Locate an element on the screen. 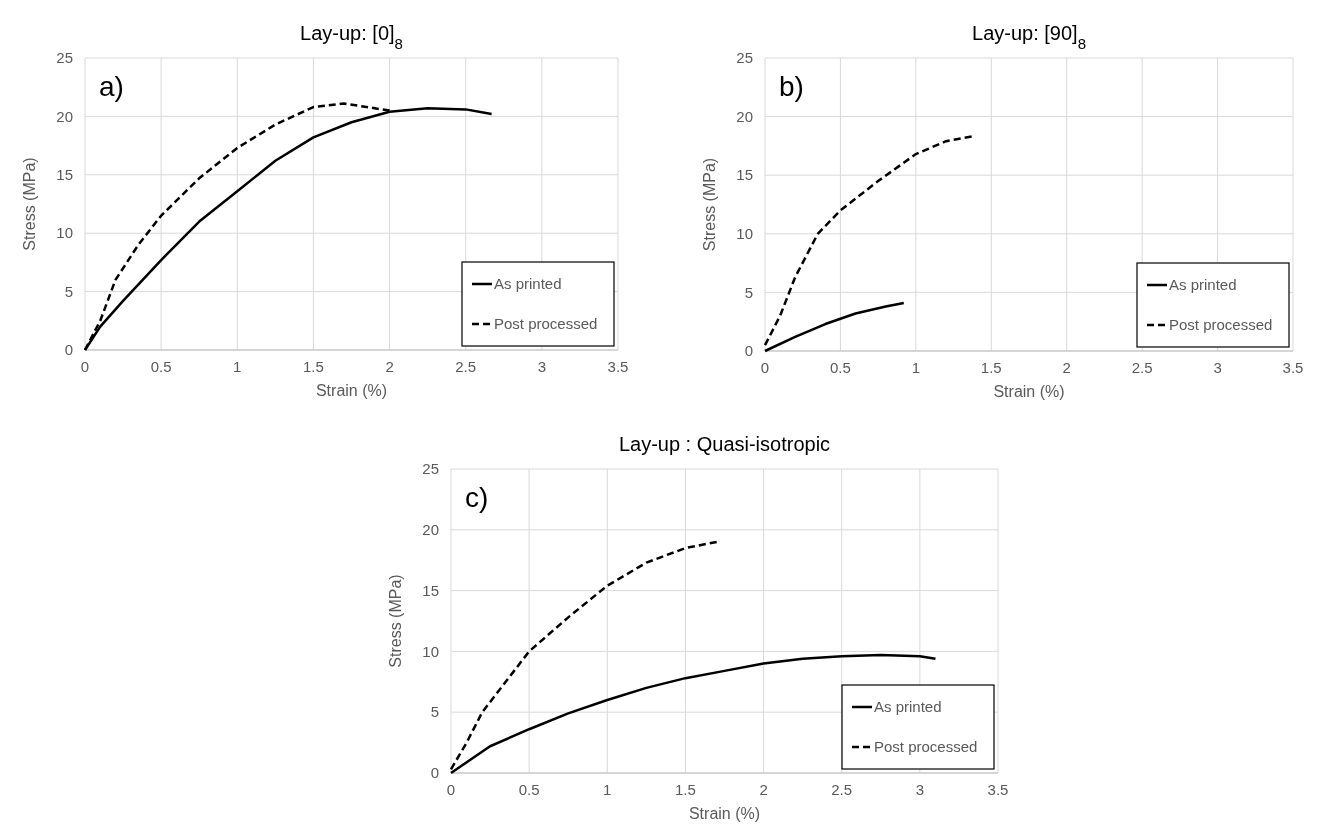  annotation: b) is located at coordinates (791, 86).